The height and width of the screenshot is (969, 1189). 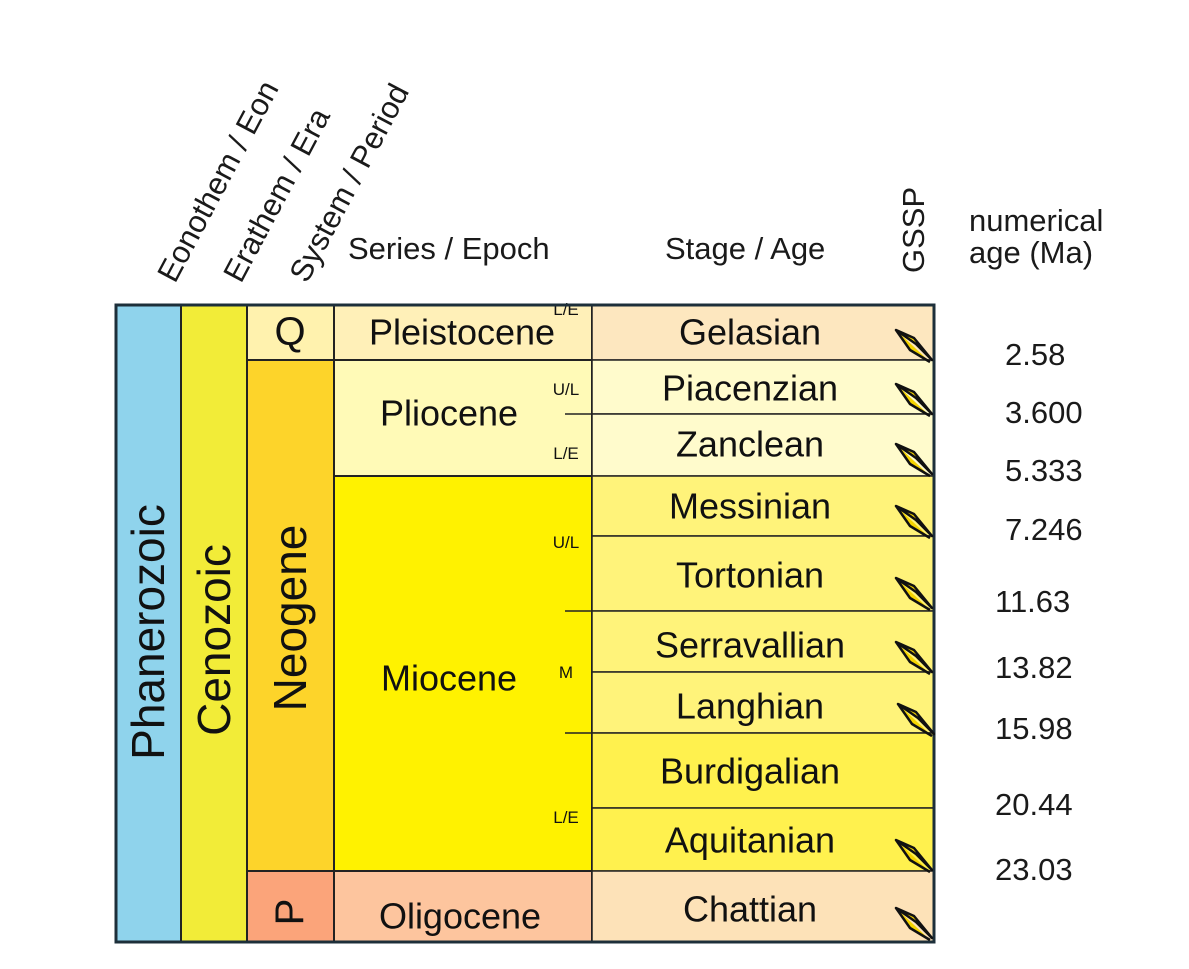 I want to click on stage-cell-piacenzian, so click(x=763, y=387).